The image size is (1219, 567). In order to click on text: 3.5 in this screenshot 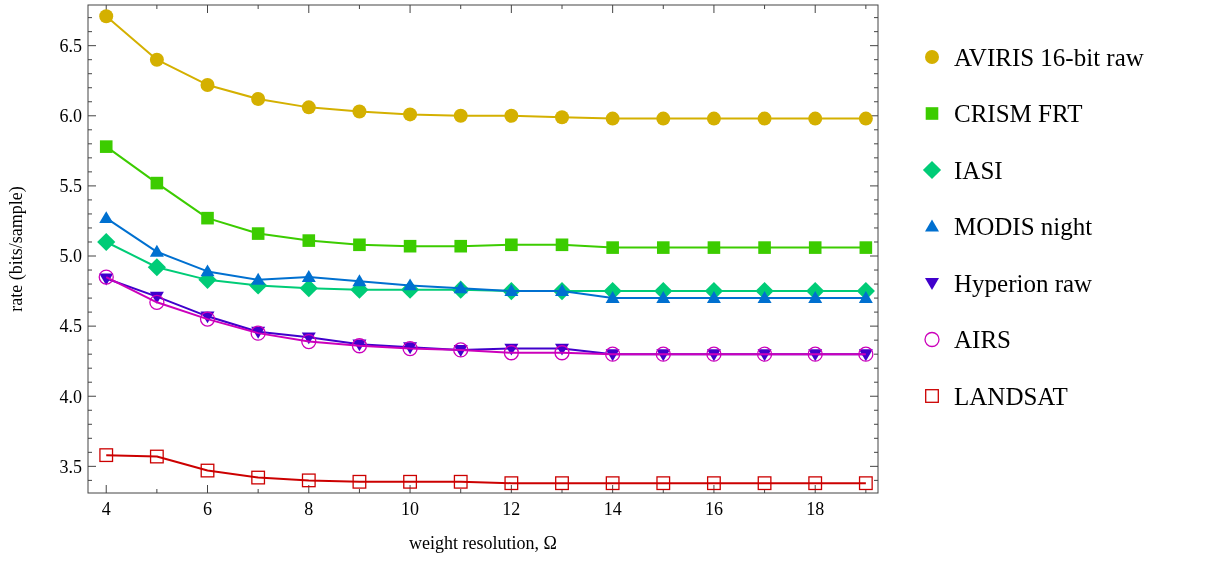, I will do `click(70, 466)`.